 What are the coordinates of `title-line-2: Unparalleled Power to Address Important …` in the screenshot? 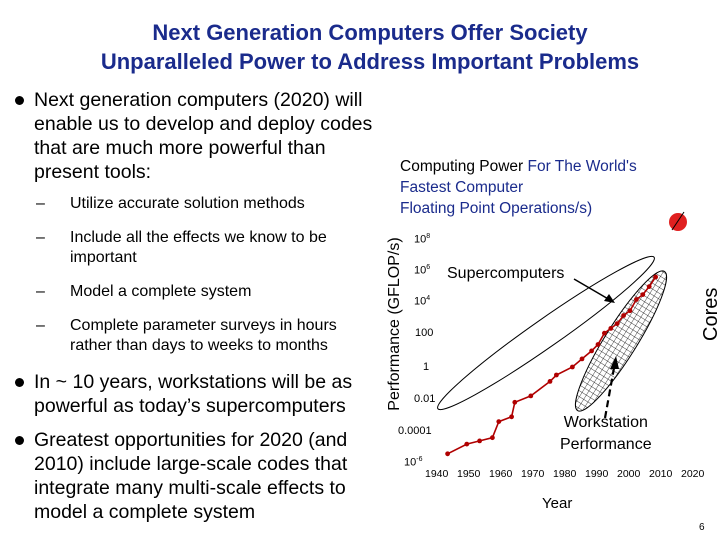 It's located at (370, 61).